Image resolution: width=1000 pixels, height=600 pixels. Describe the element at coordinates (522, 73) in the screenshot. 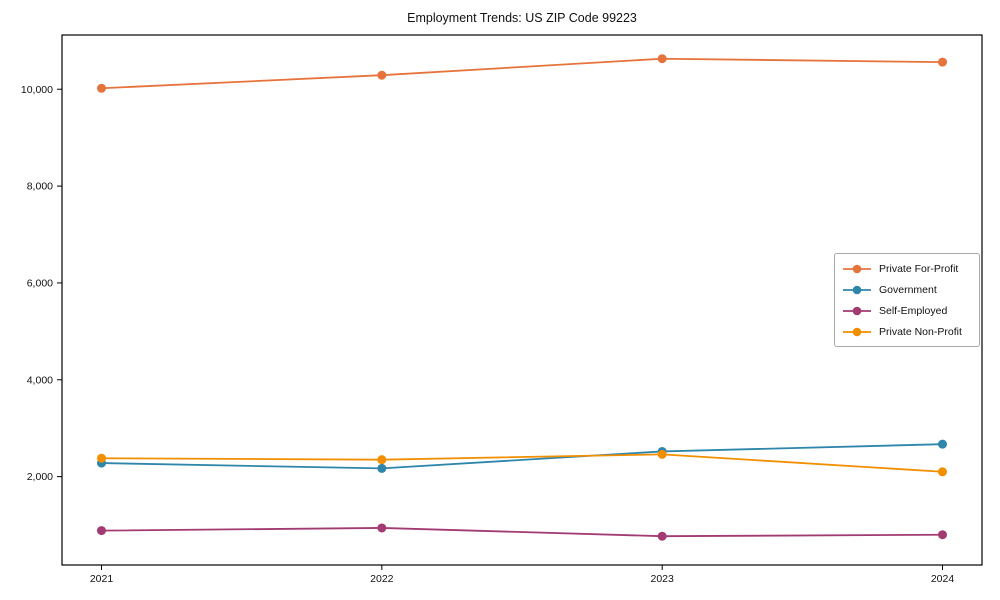

I see `line-private-for-profit` at that location.